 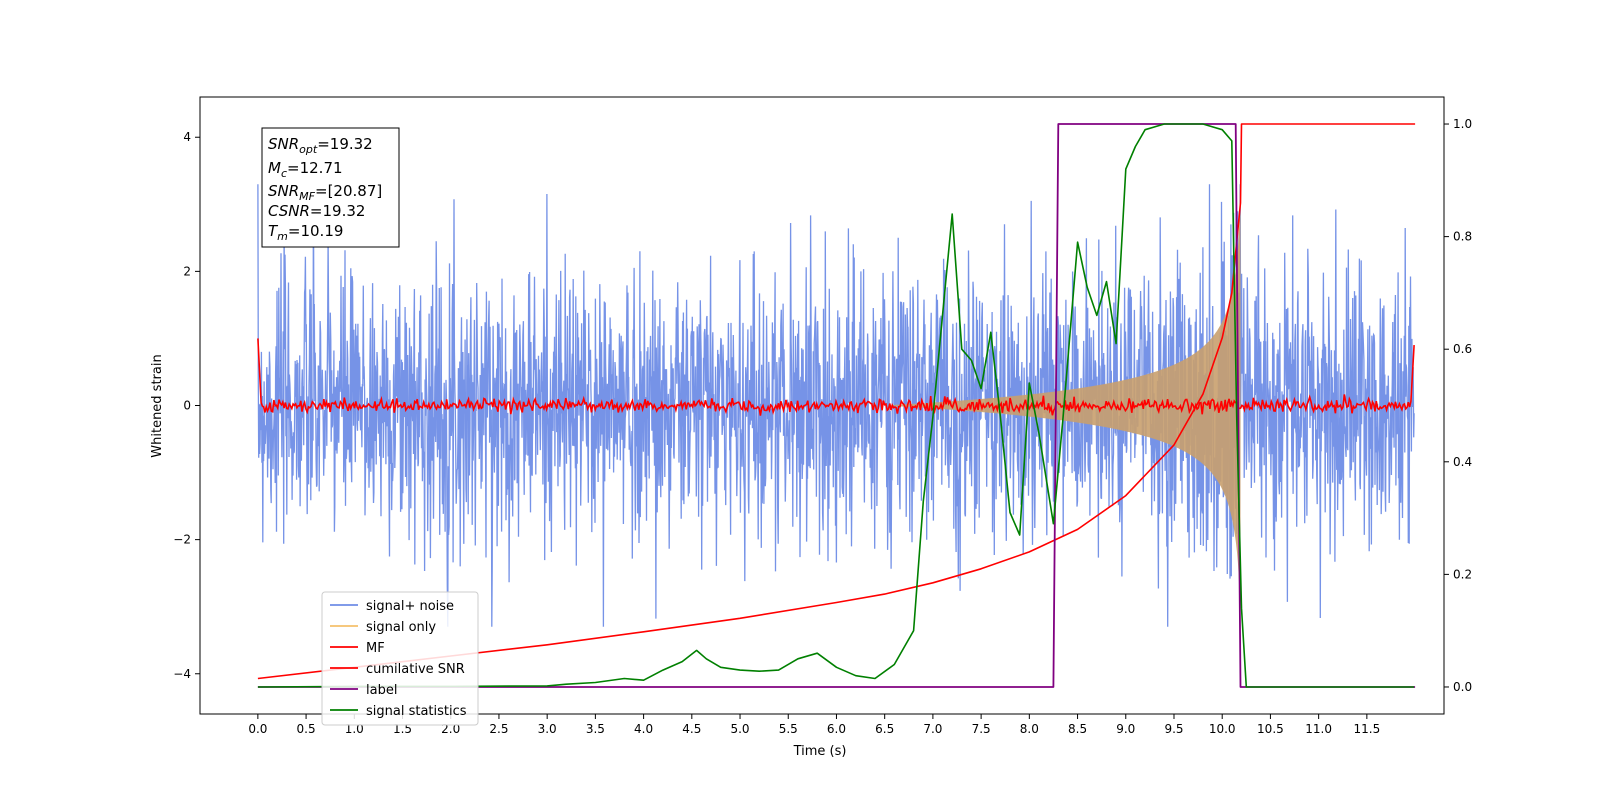 What do you see at coordinates (187, 406) in the screenshot?
I see `y-tick-label: 0` at bounding box center [187, 406].